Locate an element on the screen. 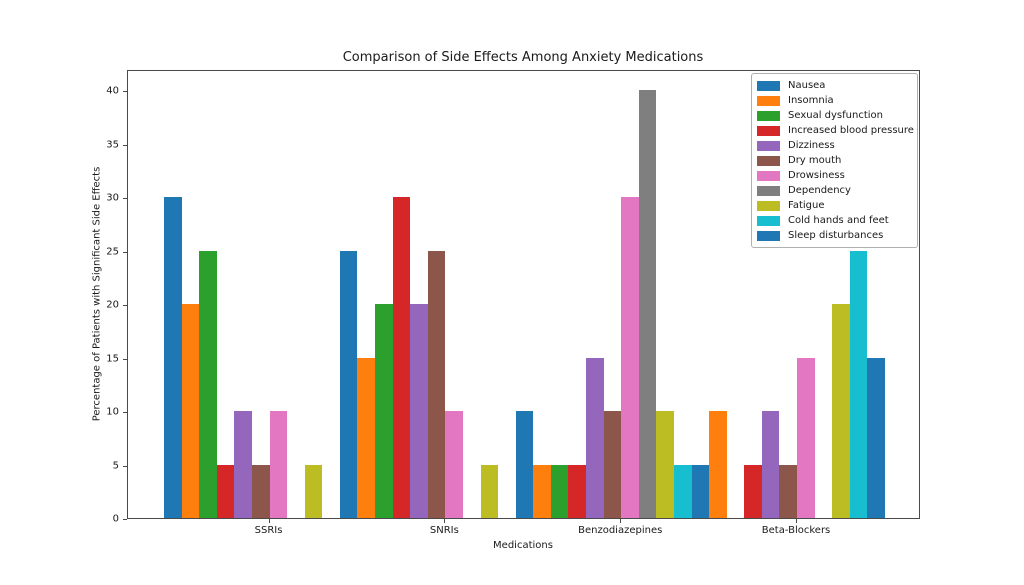 Image resolution: width=1024 pixels, height=585 pixels. bar-dizziness-beta-blockers is located at coordinates (770, 464).